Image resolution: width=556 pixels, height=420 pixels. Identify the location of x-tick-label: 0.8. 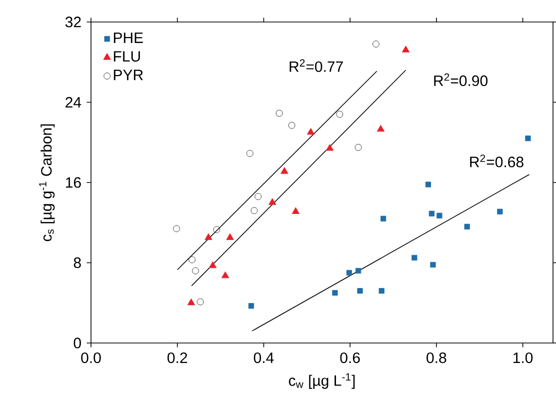
(436, 358).